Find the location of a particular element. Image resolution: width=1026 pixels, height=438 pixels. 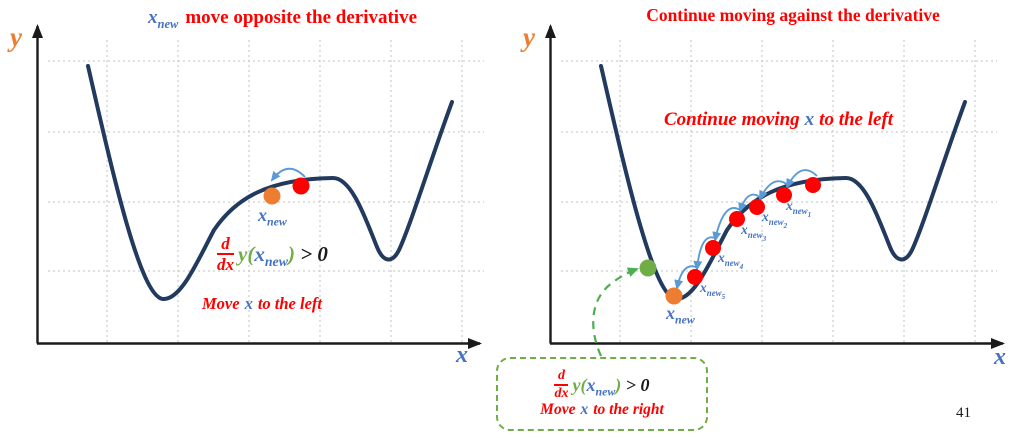

right-step-arrows is located at coordinates (746, 229).